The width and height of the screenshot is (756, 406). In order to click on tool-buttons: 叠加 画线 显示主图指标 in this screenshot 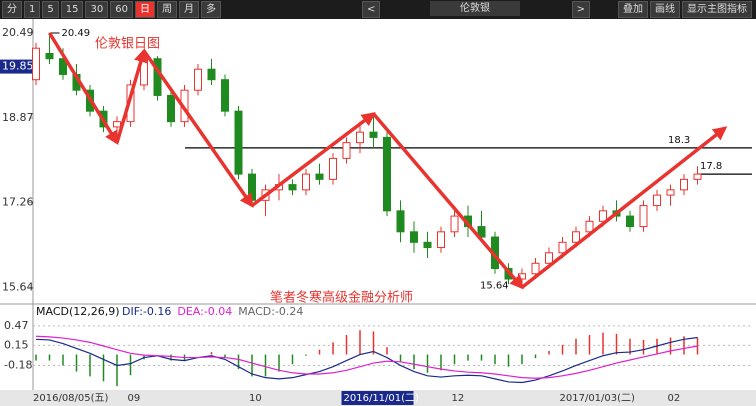, I will do `click(684, 9)`.